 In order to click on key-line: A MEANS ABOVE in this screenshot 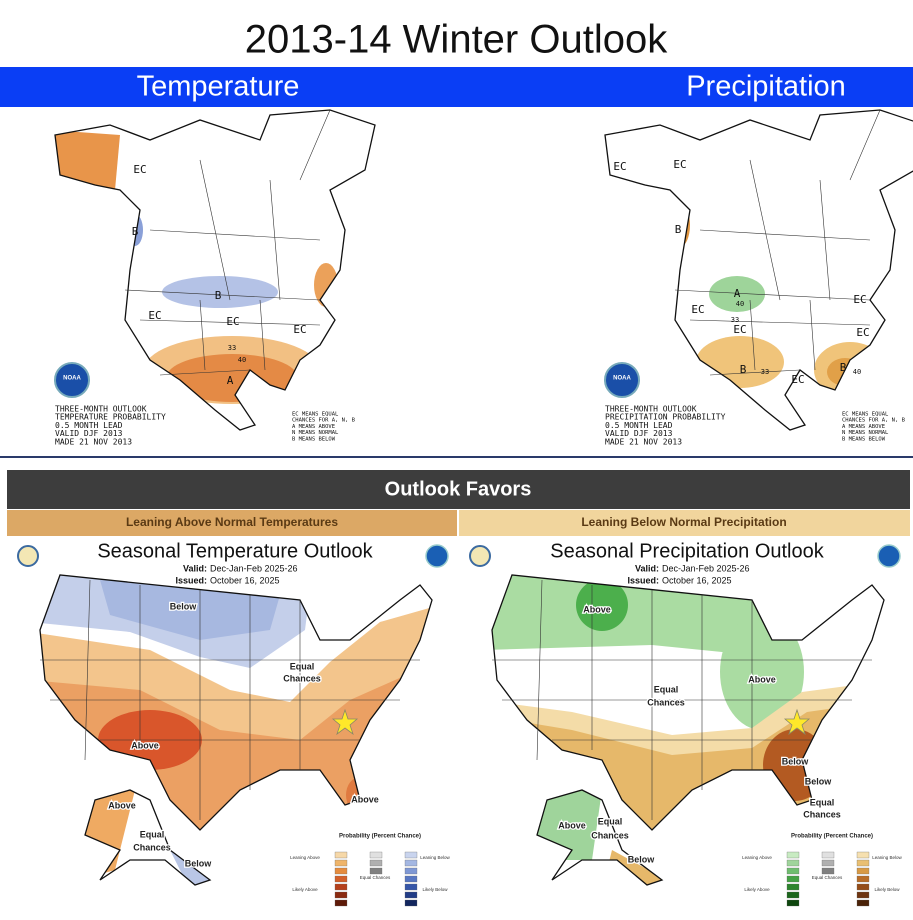, I will do `click(313, 427)`.